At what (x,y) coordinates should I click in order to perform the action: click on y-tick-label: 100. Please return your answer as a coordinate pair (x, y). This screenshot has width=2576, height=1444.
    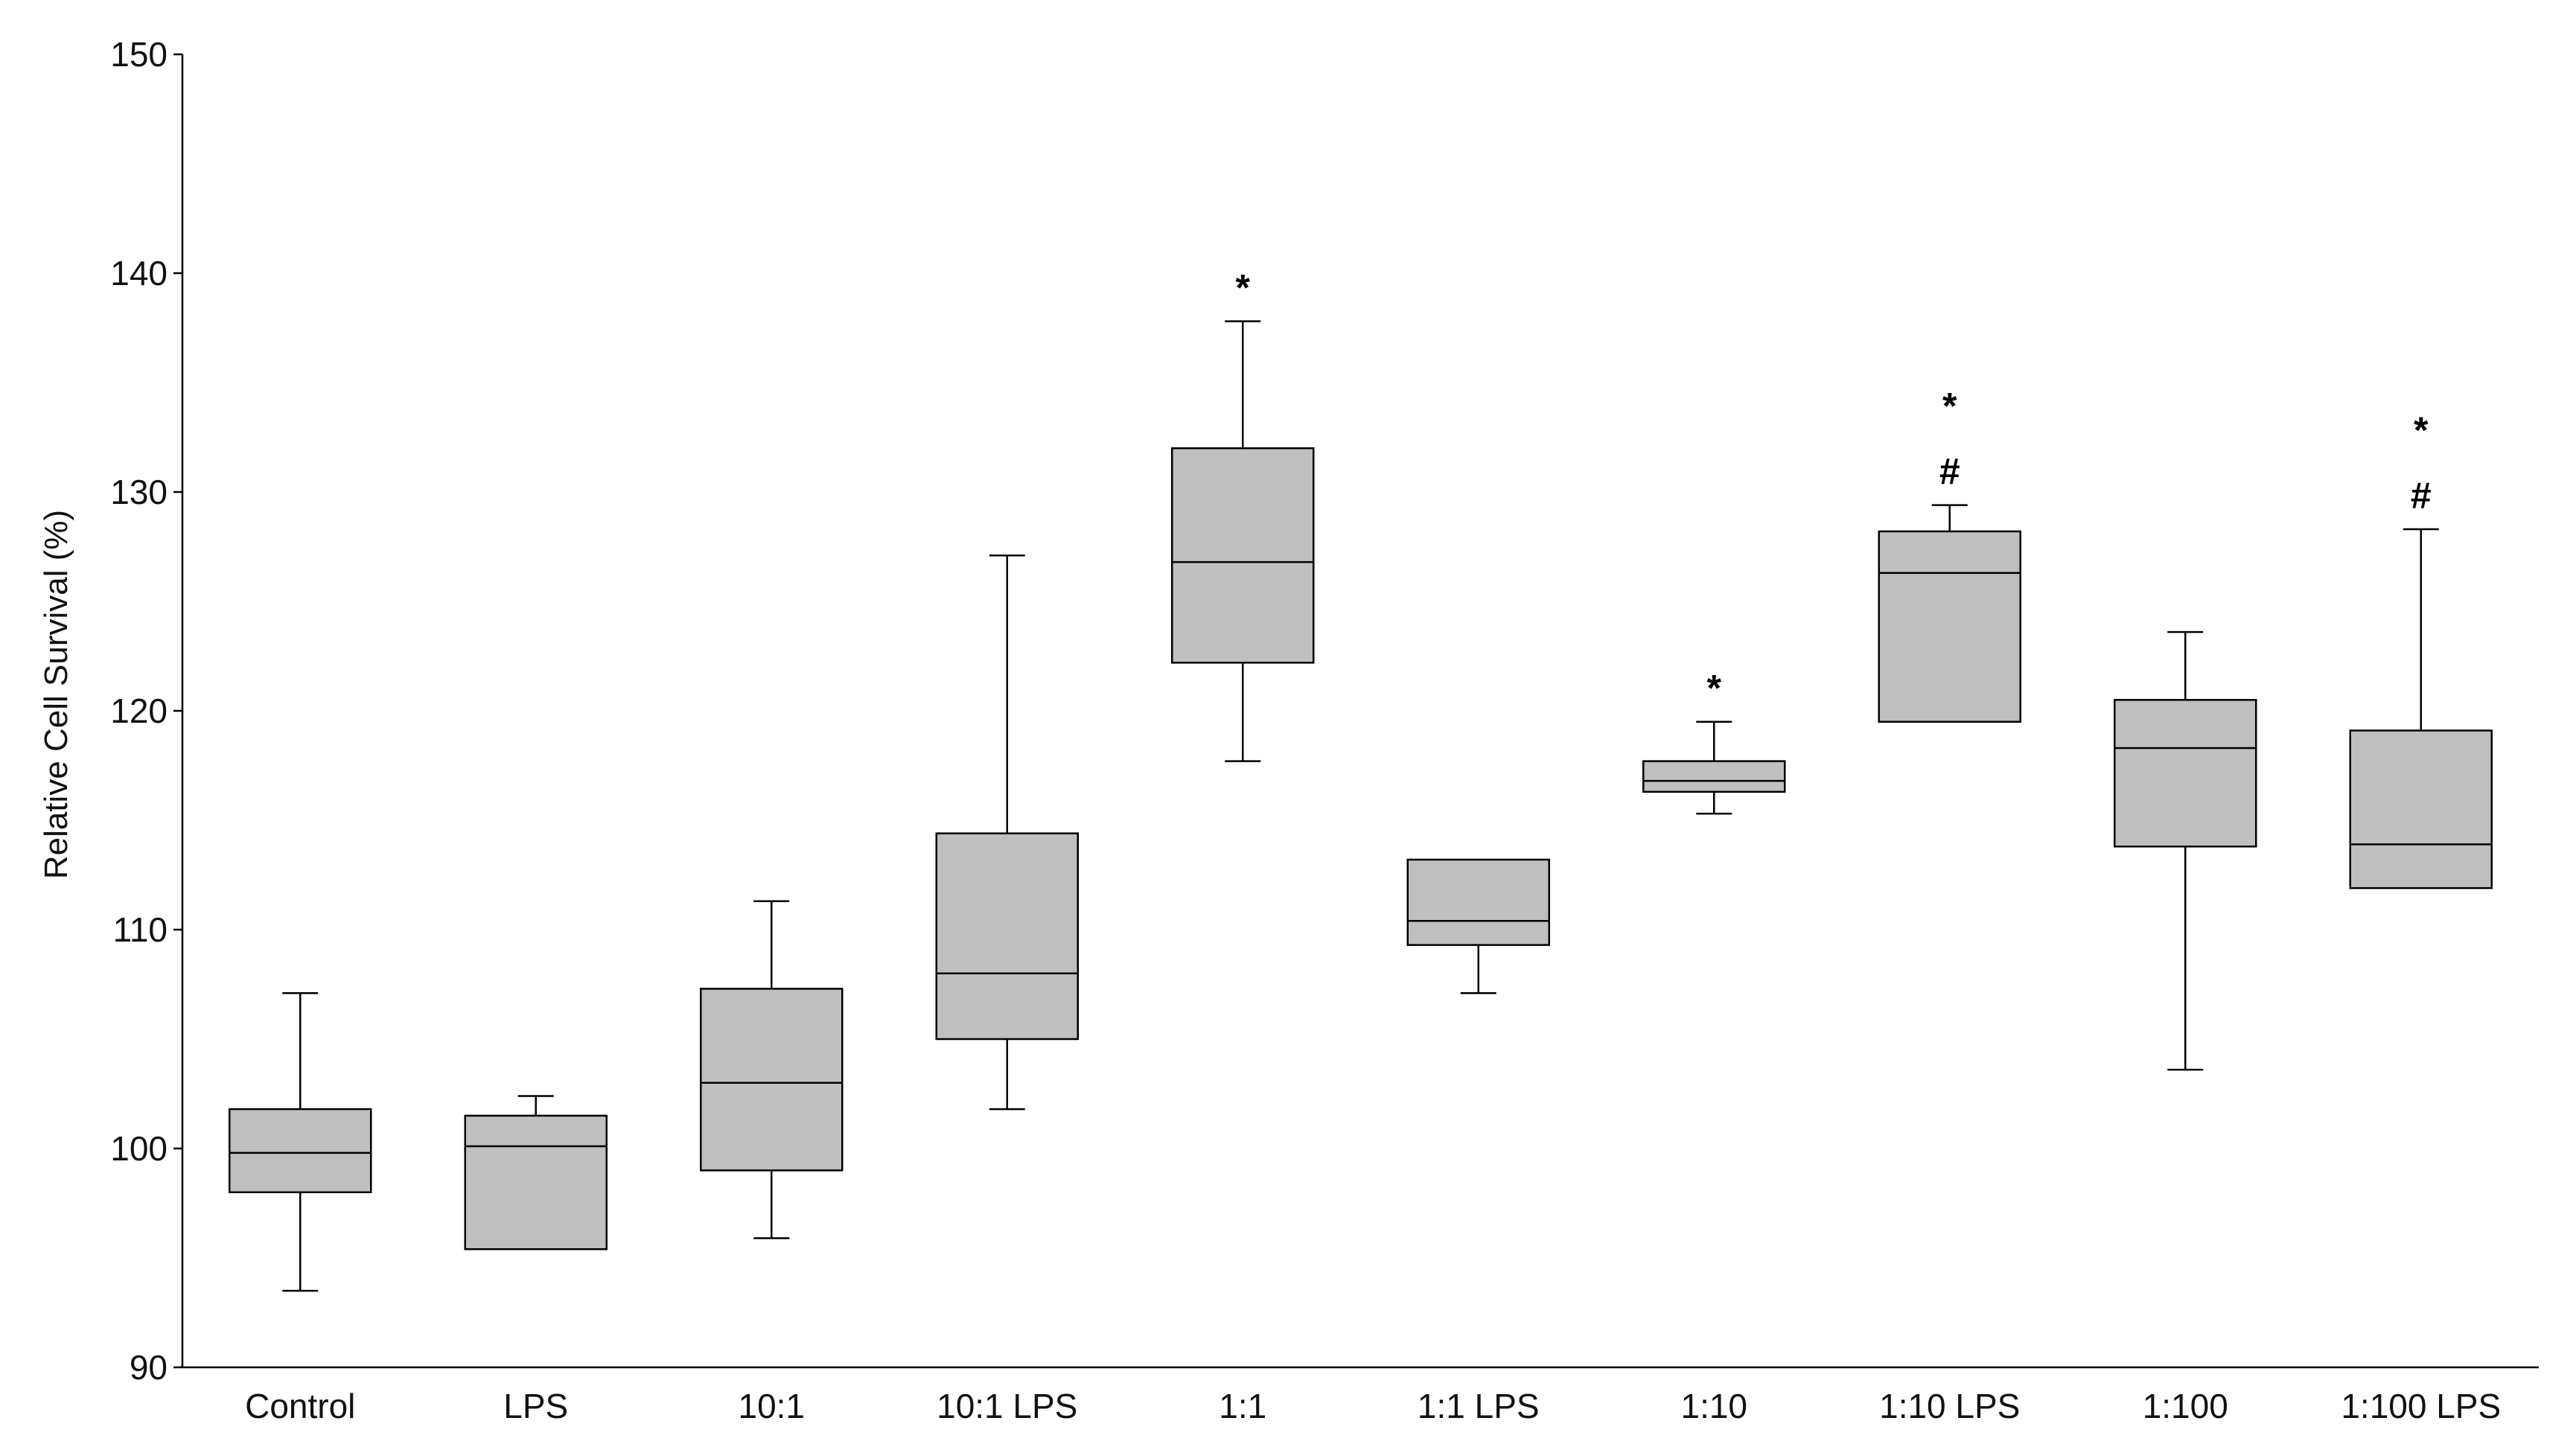
    Looking at the image, I should click on (139, 1148).